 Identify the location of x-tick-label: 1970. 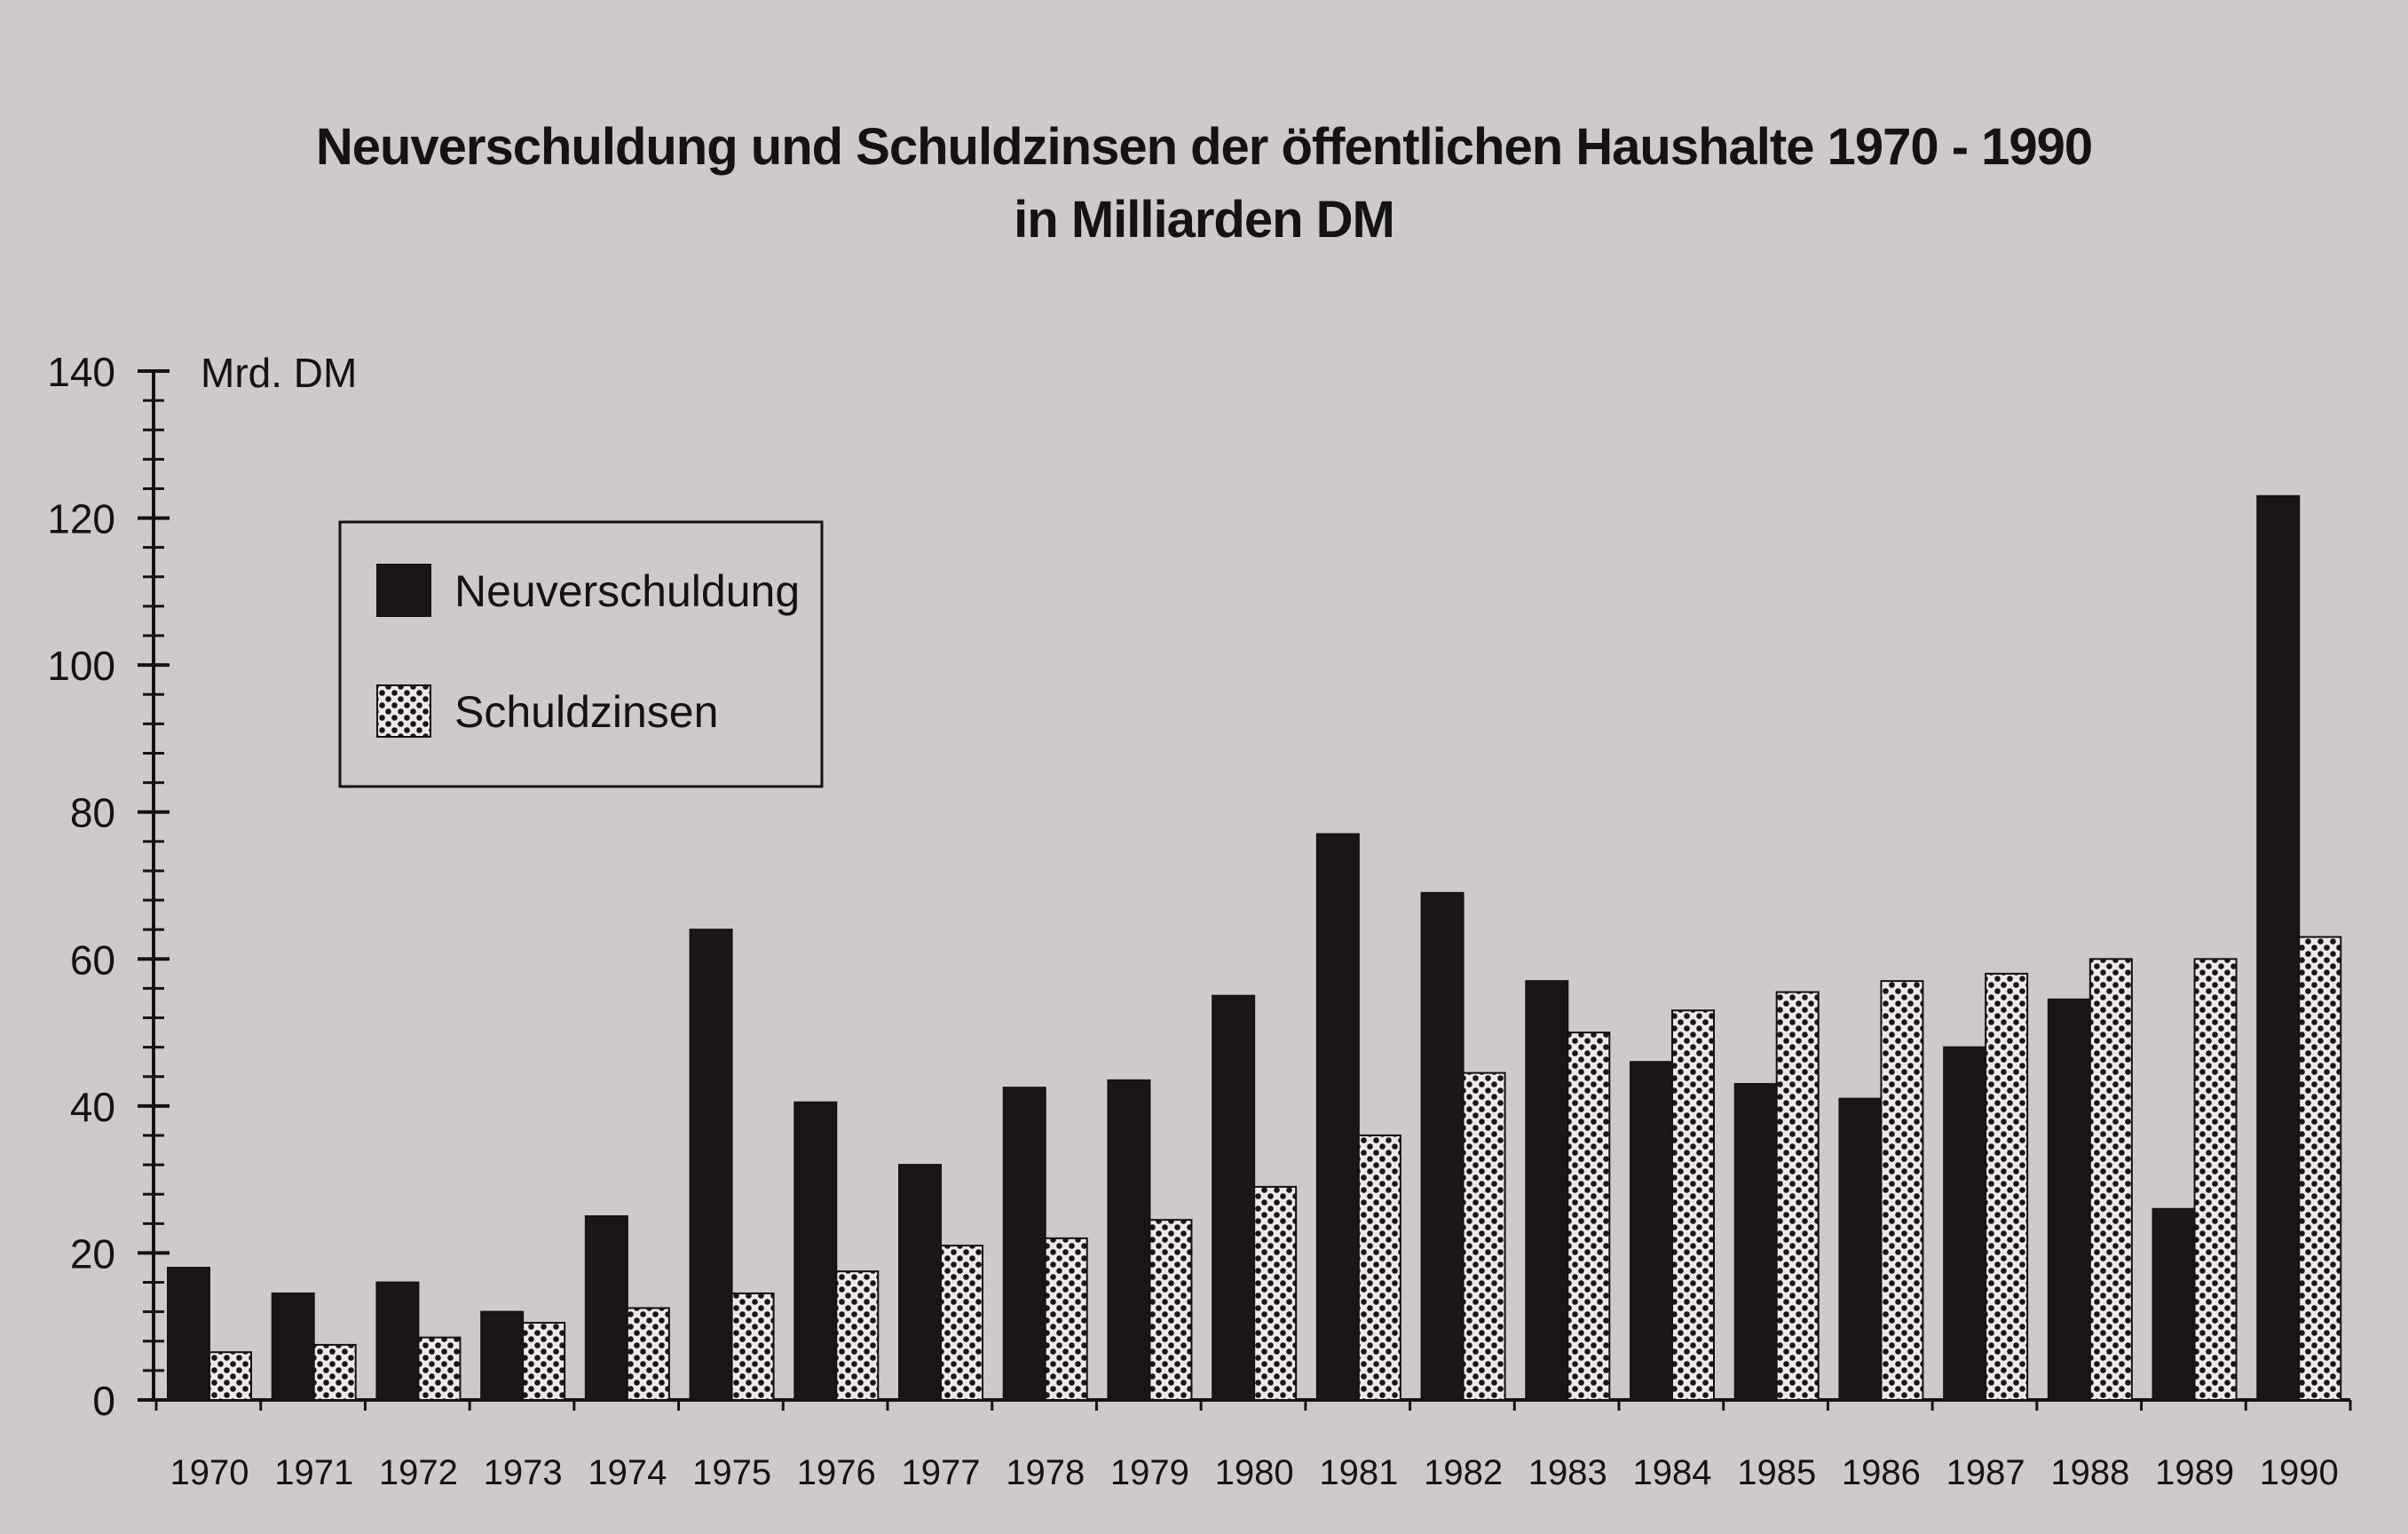
(209, 1472).